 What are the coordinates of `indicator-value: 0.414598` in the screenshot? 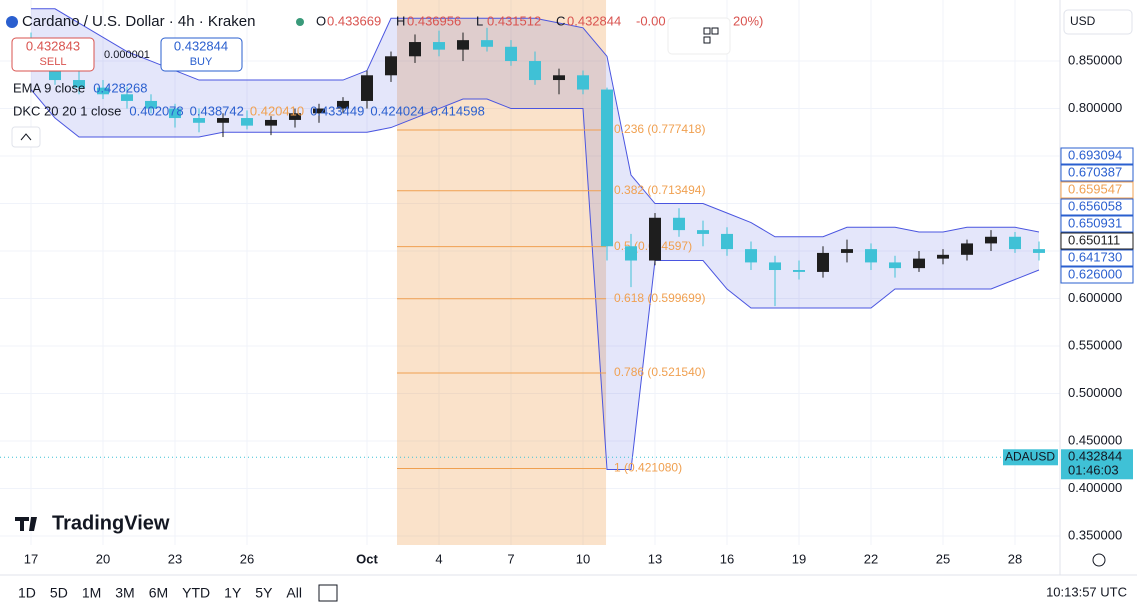 It's located at (458, 110).